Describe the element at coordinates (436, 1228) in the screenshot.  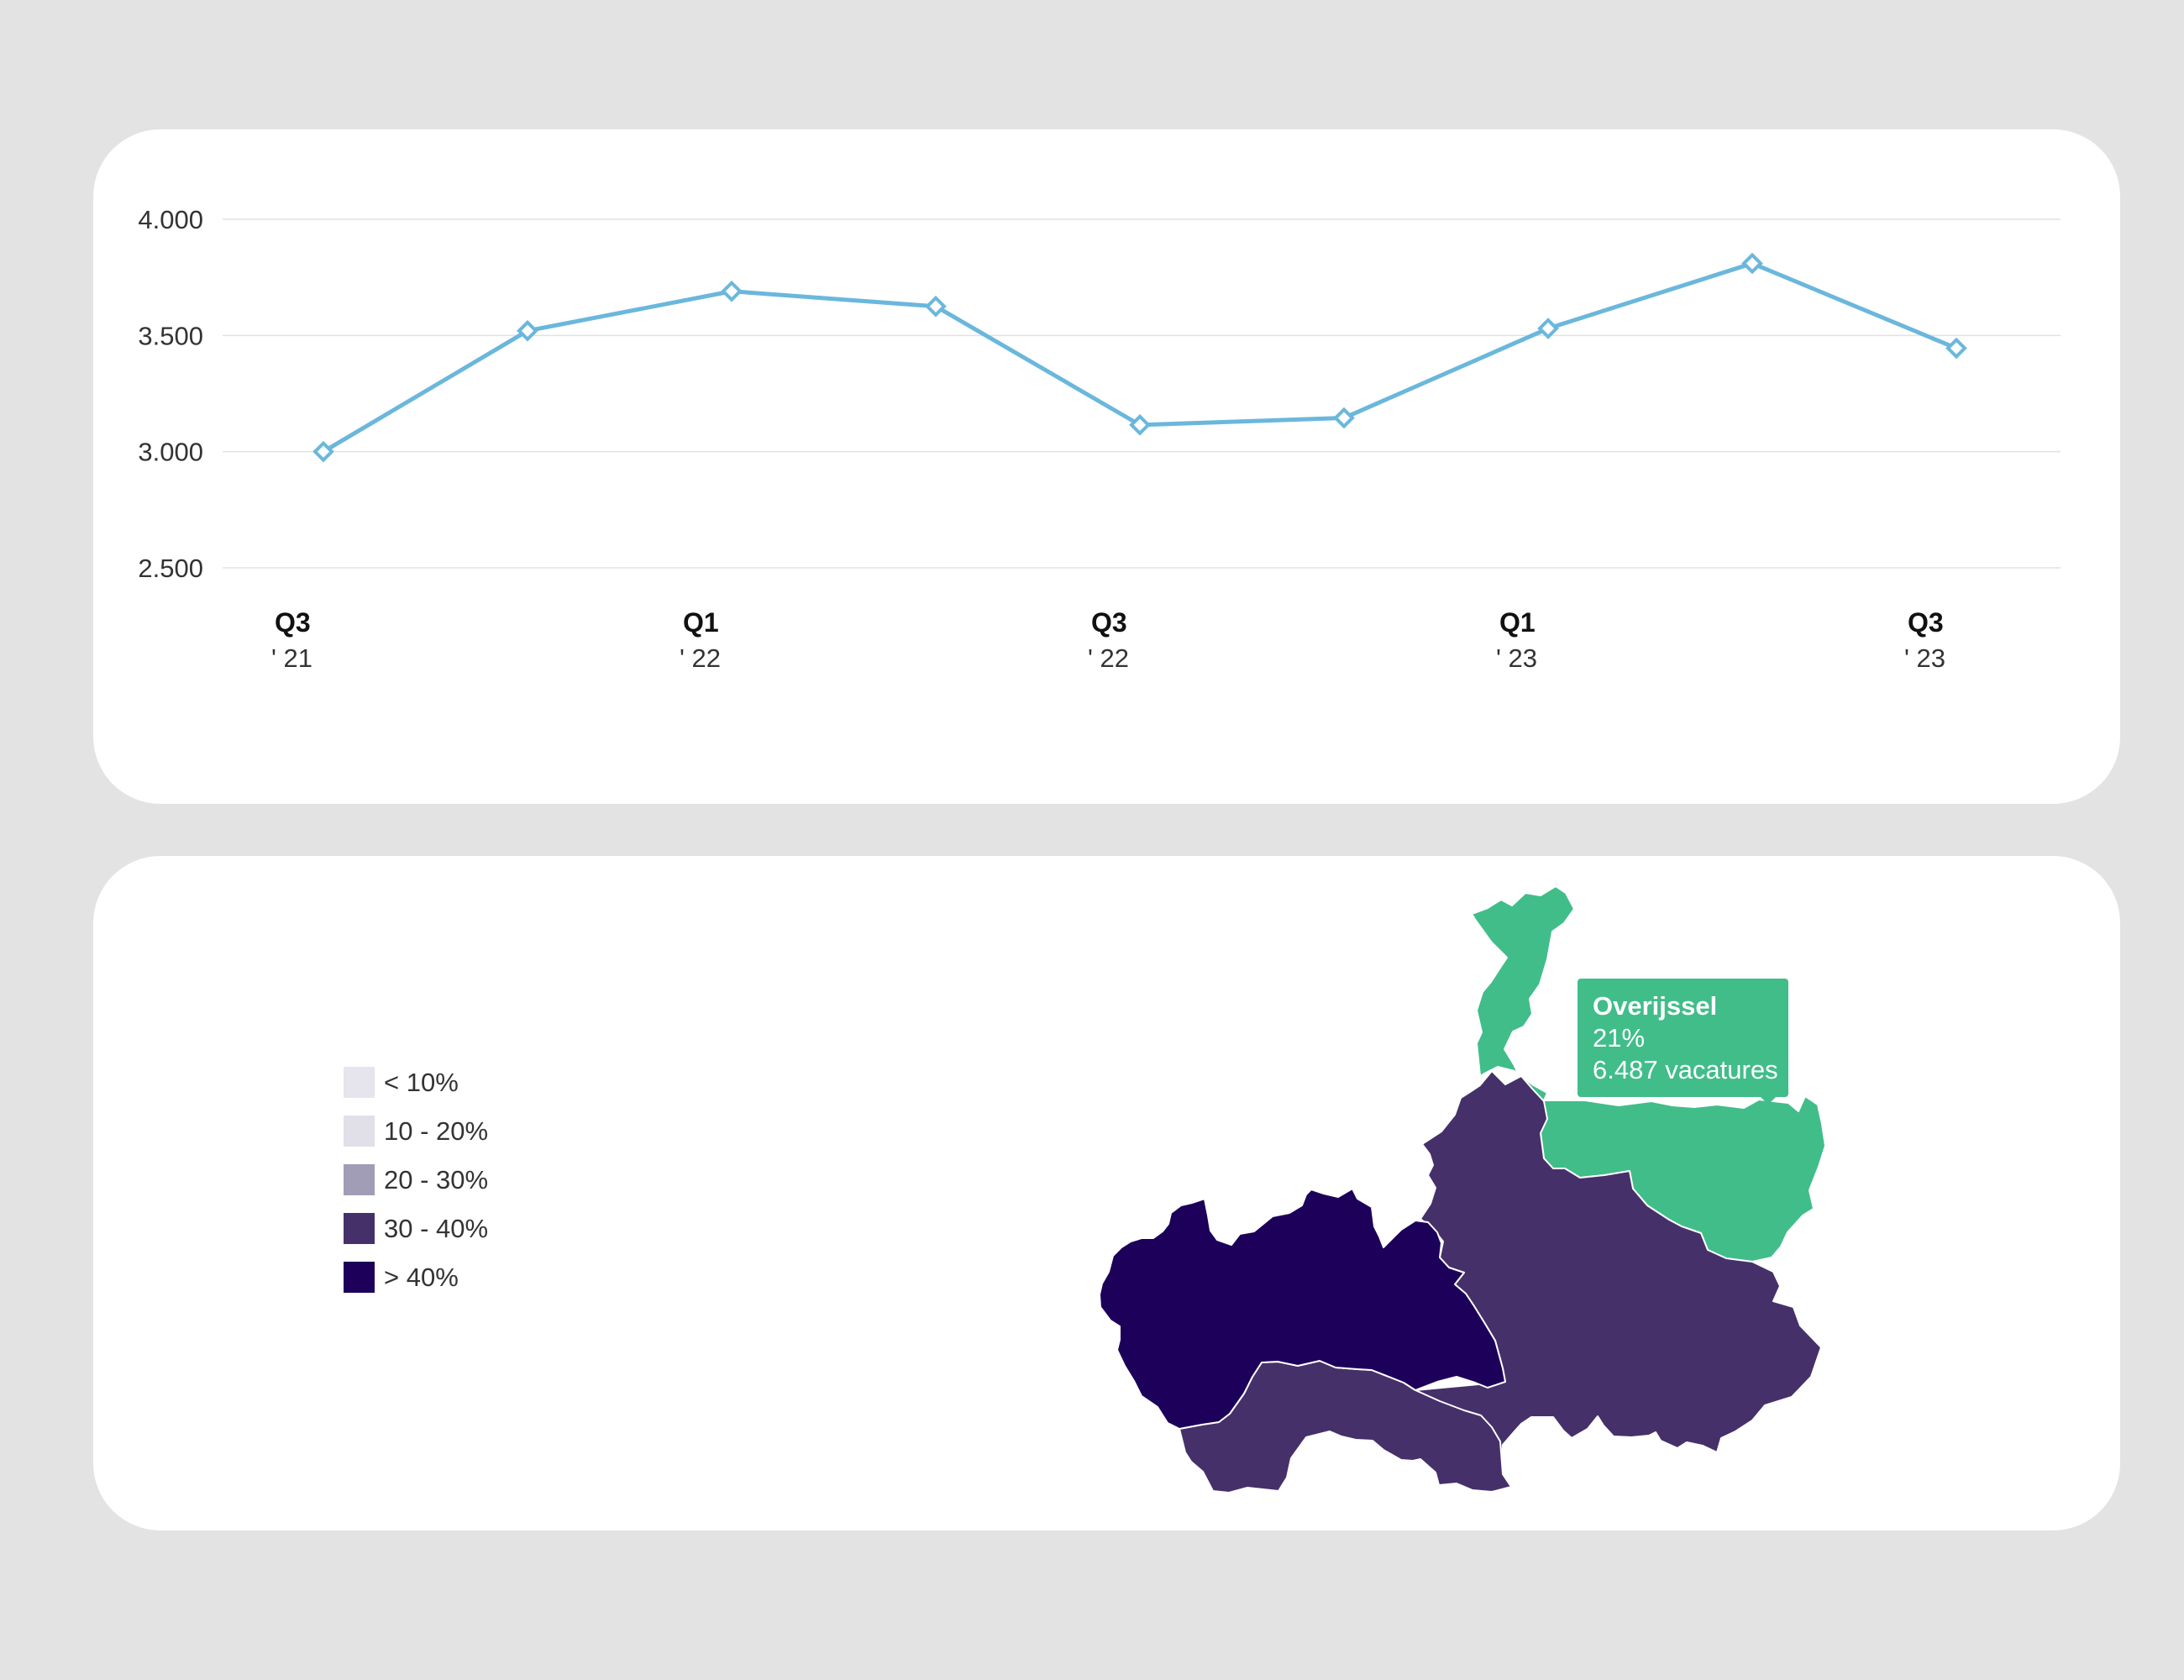
I see `legend-label: 30 - 40%` at that location.